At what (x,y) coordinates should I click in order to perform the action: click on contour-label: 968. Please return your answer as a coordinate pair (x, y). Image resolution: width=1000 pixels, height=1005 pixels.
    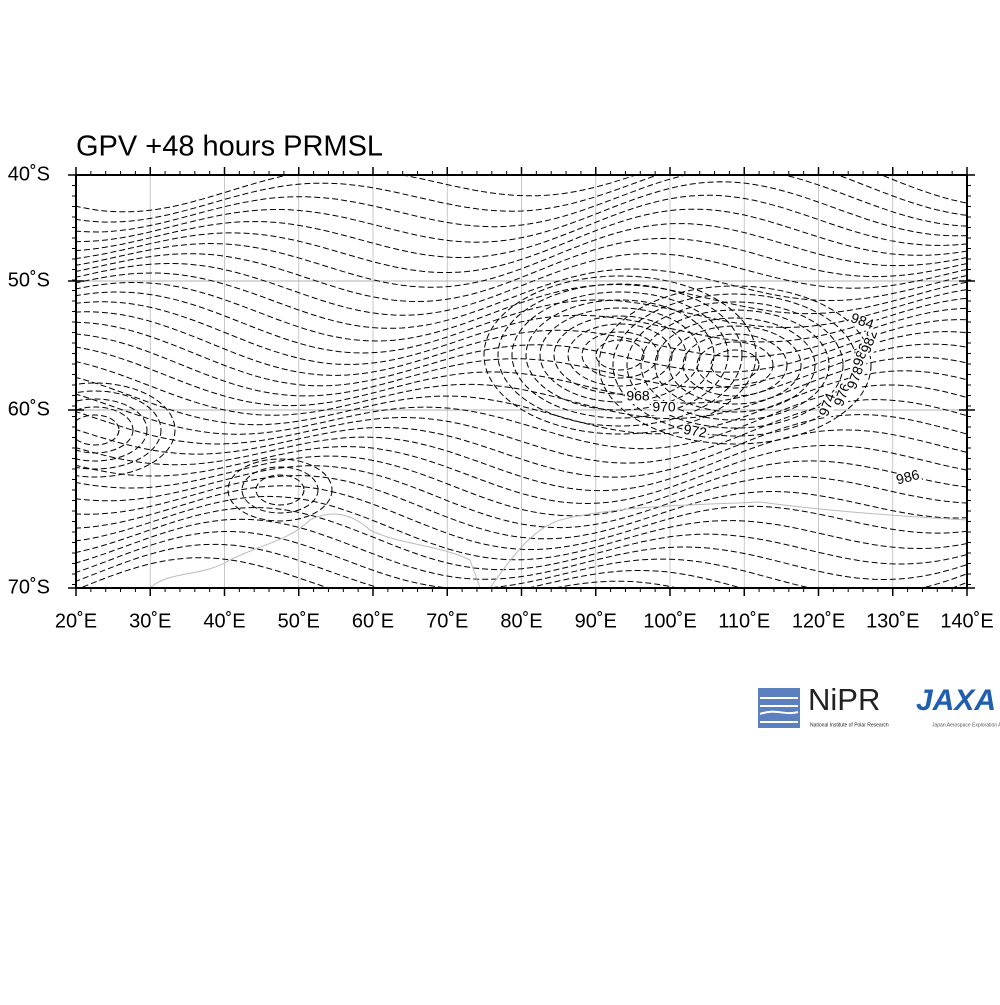
    Looking at the image, I should click on (638, 396).